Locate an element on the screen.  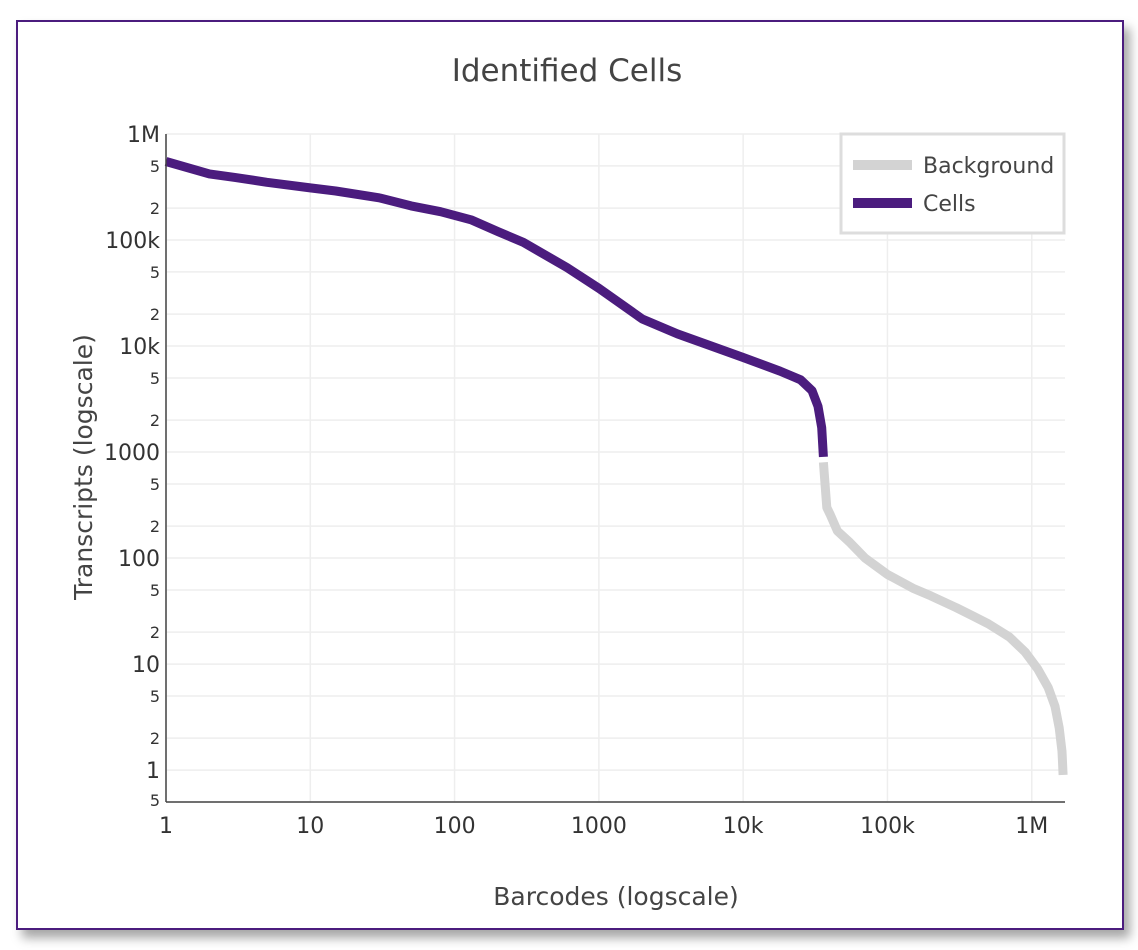
x-tick-labels: 1 10 100 1000 10k 100k 1M is located at coordinates (603, 826).